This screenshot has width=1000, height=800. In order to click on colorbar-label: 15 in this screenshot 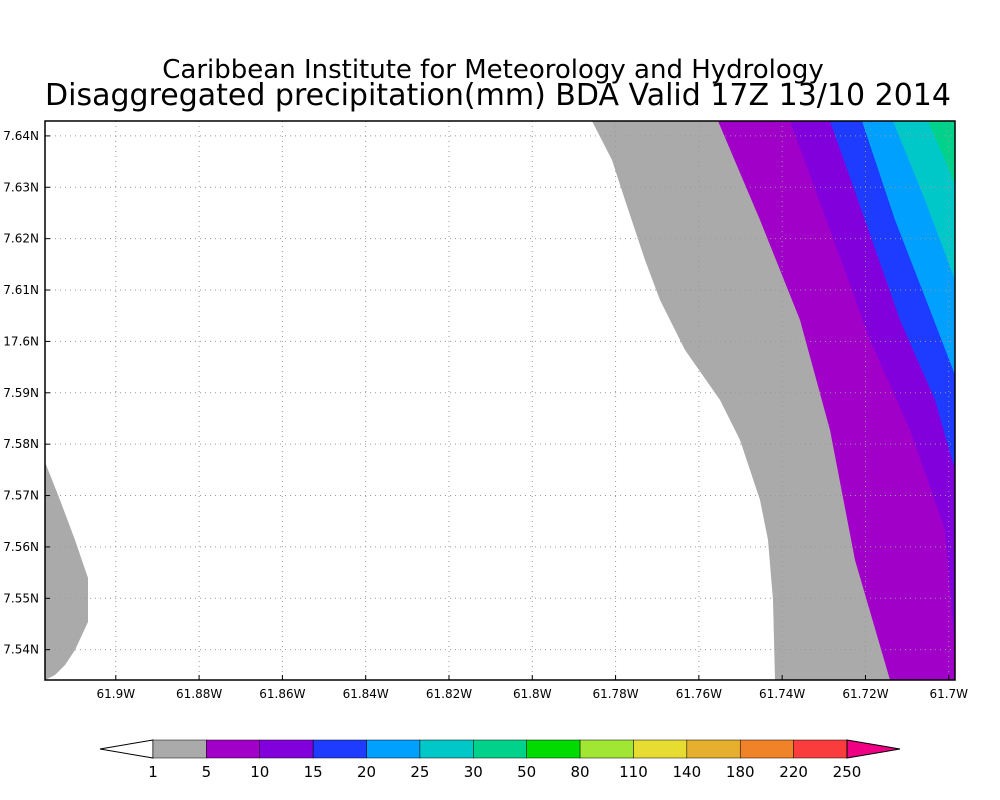, I will do `click(313, 772)`.